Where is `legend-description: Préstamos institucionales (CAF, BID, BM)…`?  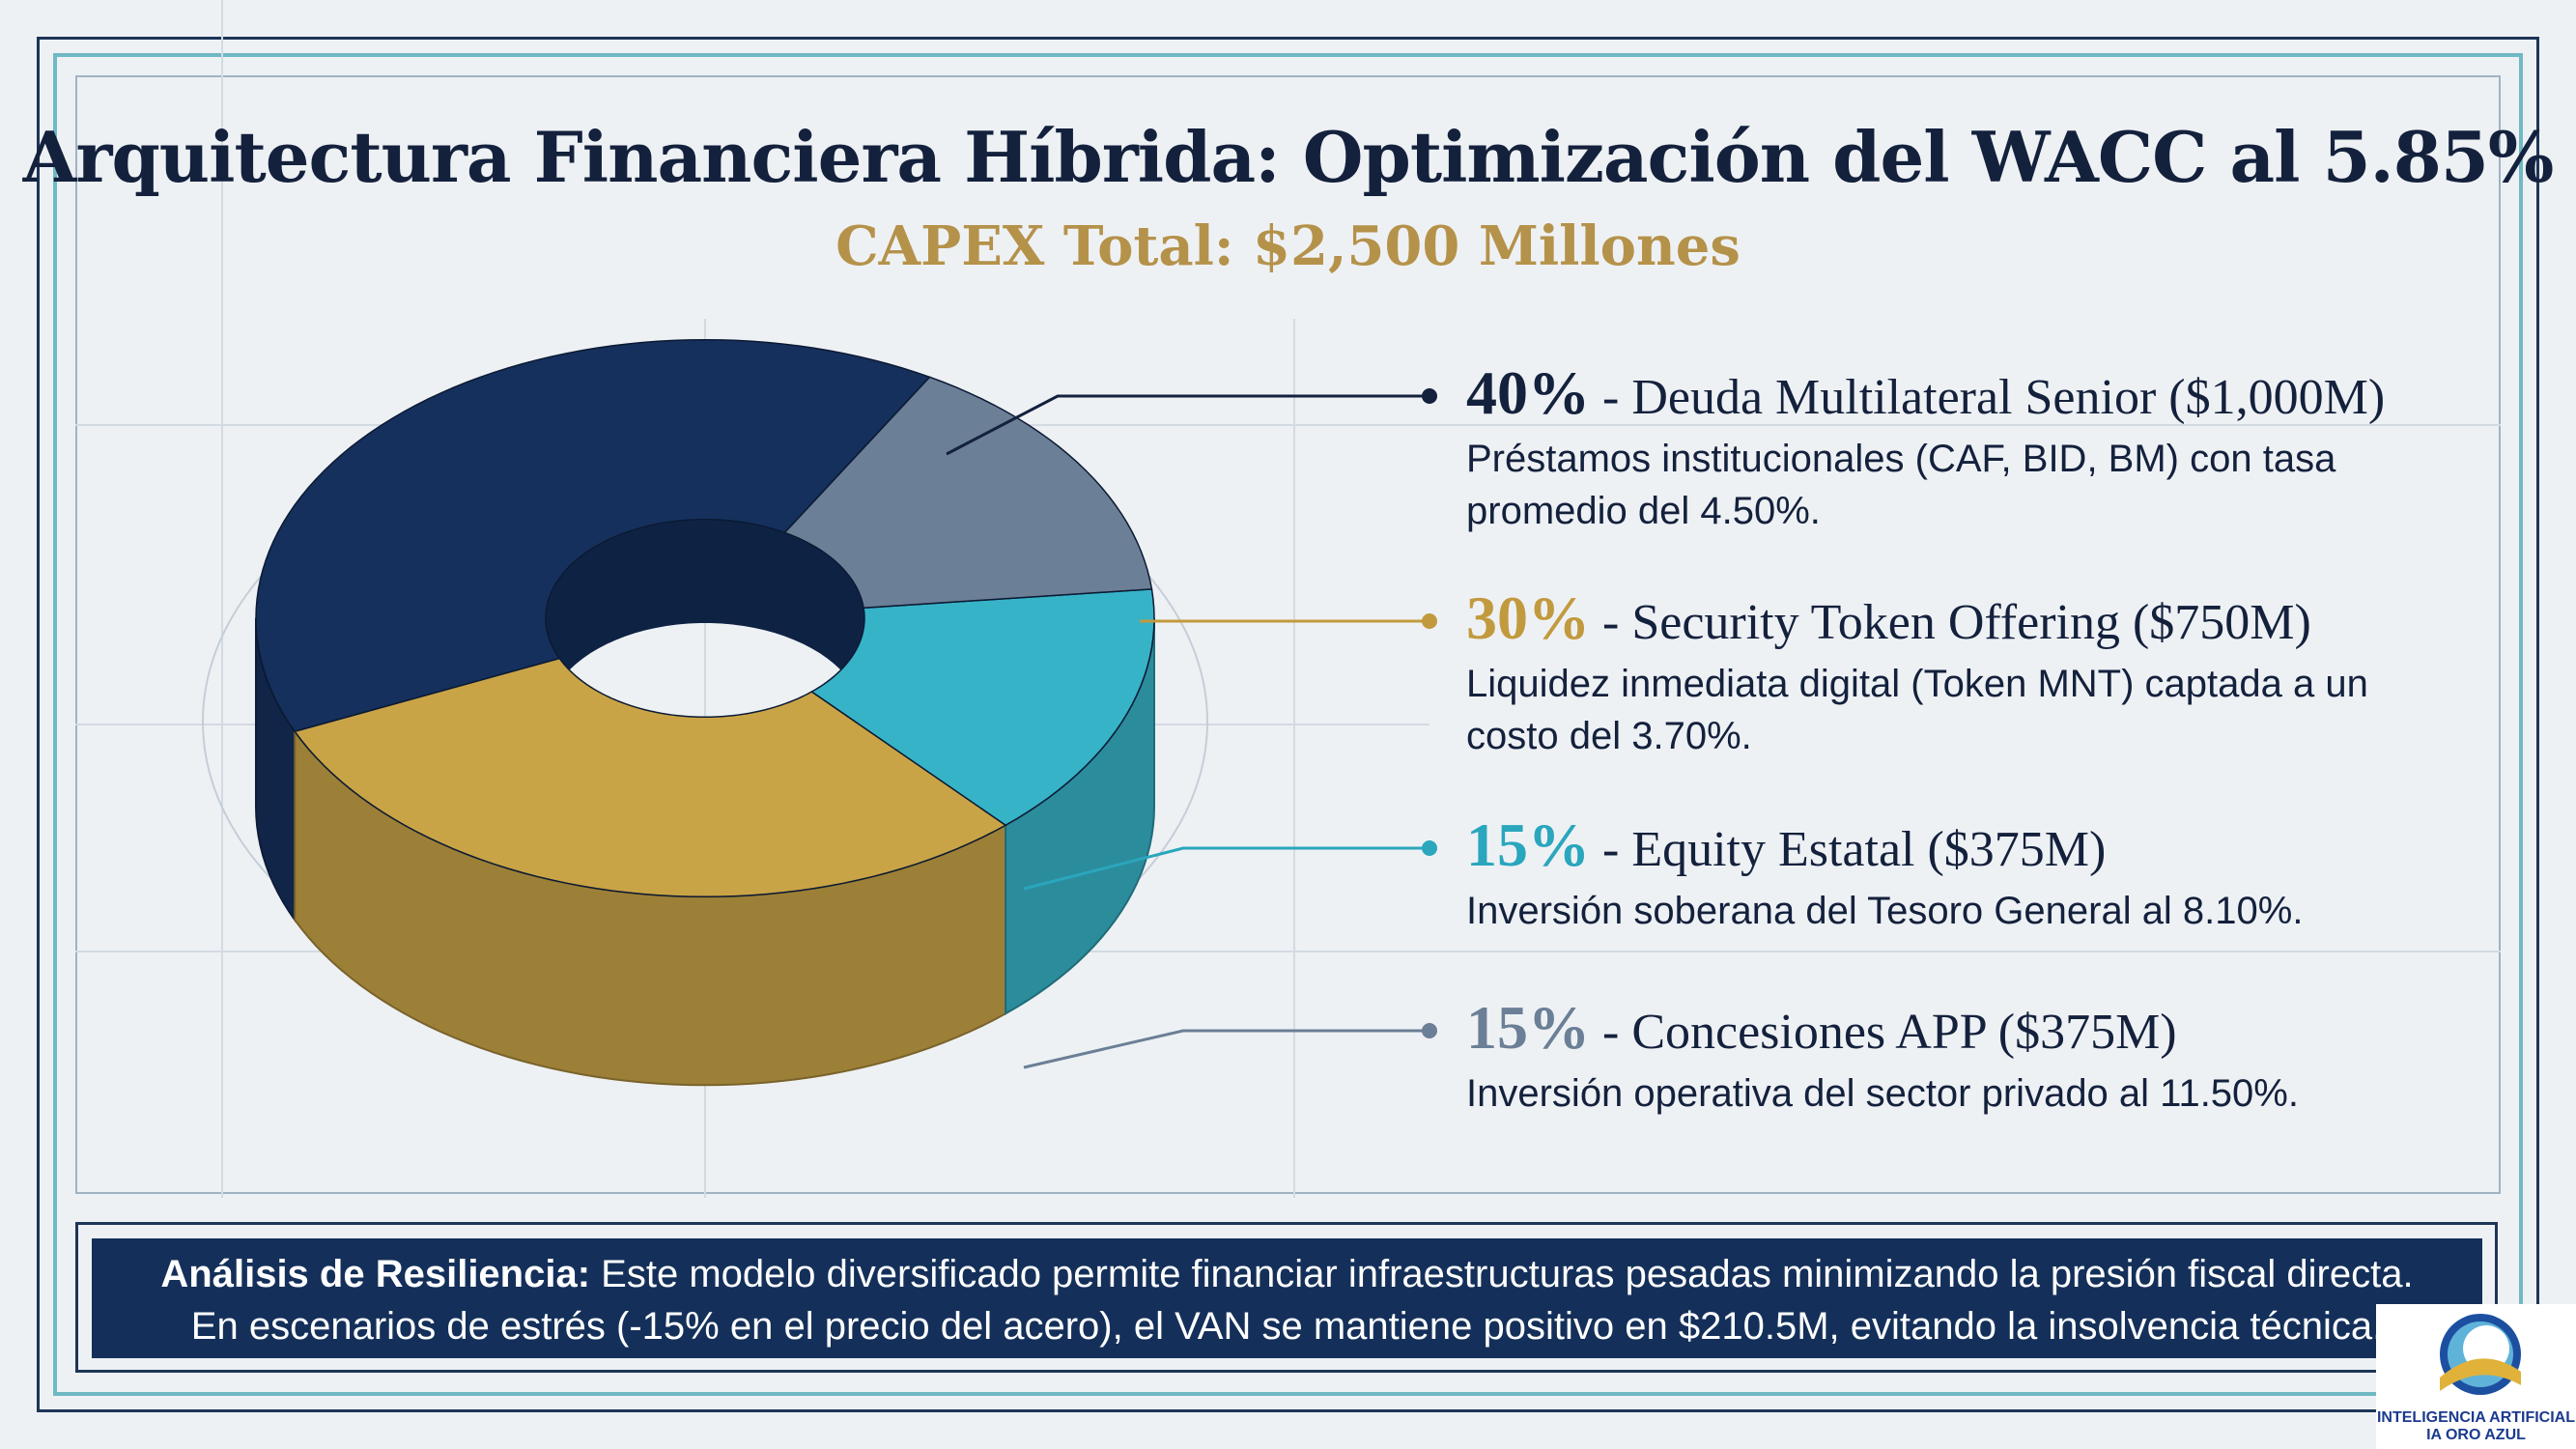
legend-description: Préstamos institucionales (CAF, BID, BM)… is located at coordinates (1901, 485).